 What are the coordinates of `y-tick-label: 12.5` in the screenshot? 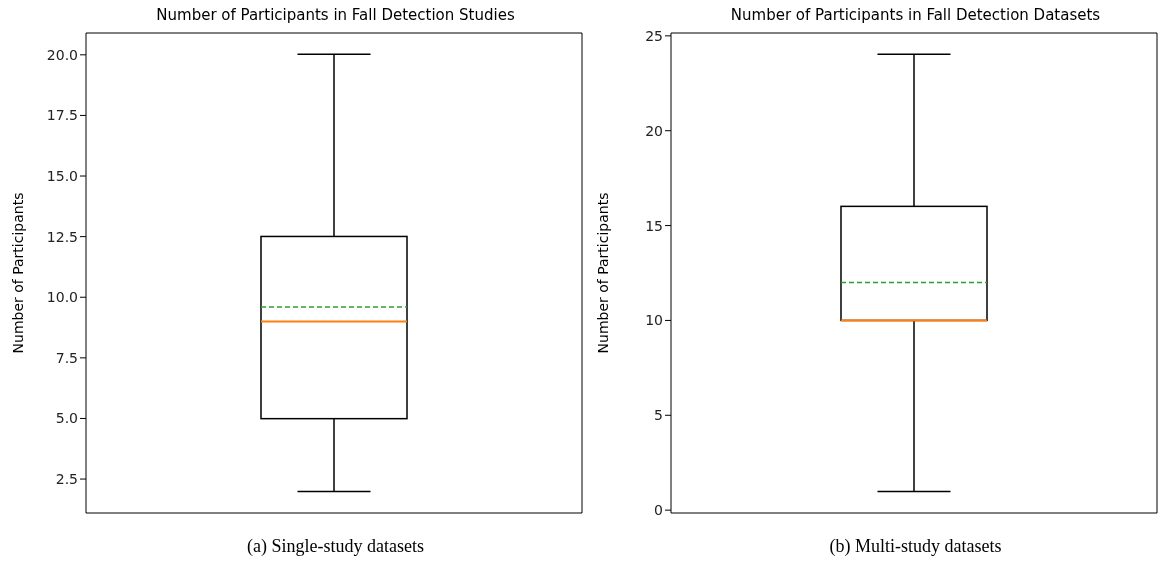 It's located at (62, 236).